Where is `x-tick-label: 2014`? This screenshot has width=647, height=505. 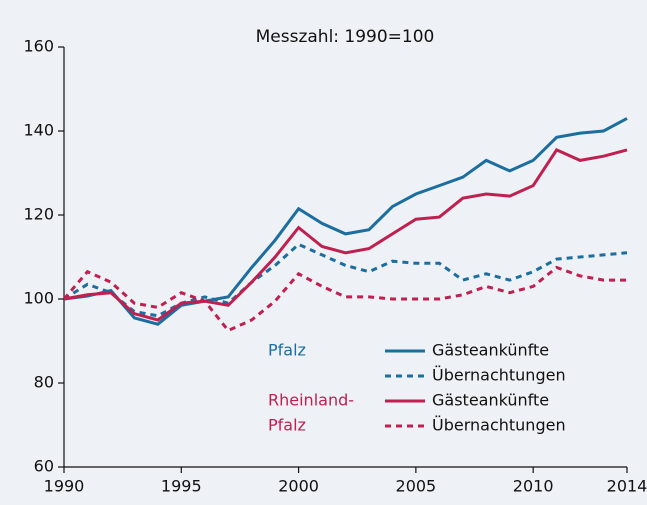 x-tick-label: 2014 is located at coordinates (627, 486).